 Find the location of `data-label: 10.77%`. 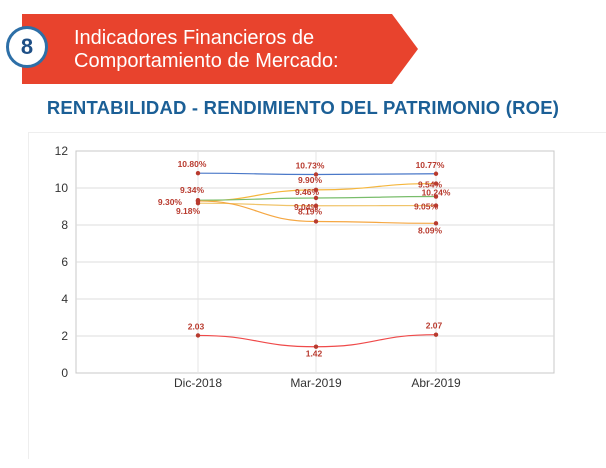

data-label: 10.77% is located at coordinates (430, 165).